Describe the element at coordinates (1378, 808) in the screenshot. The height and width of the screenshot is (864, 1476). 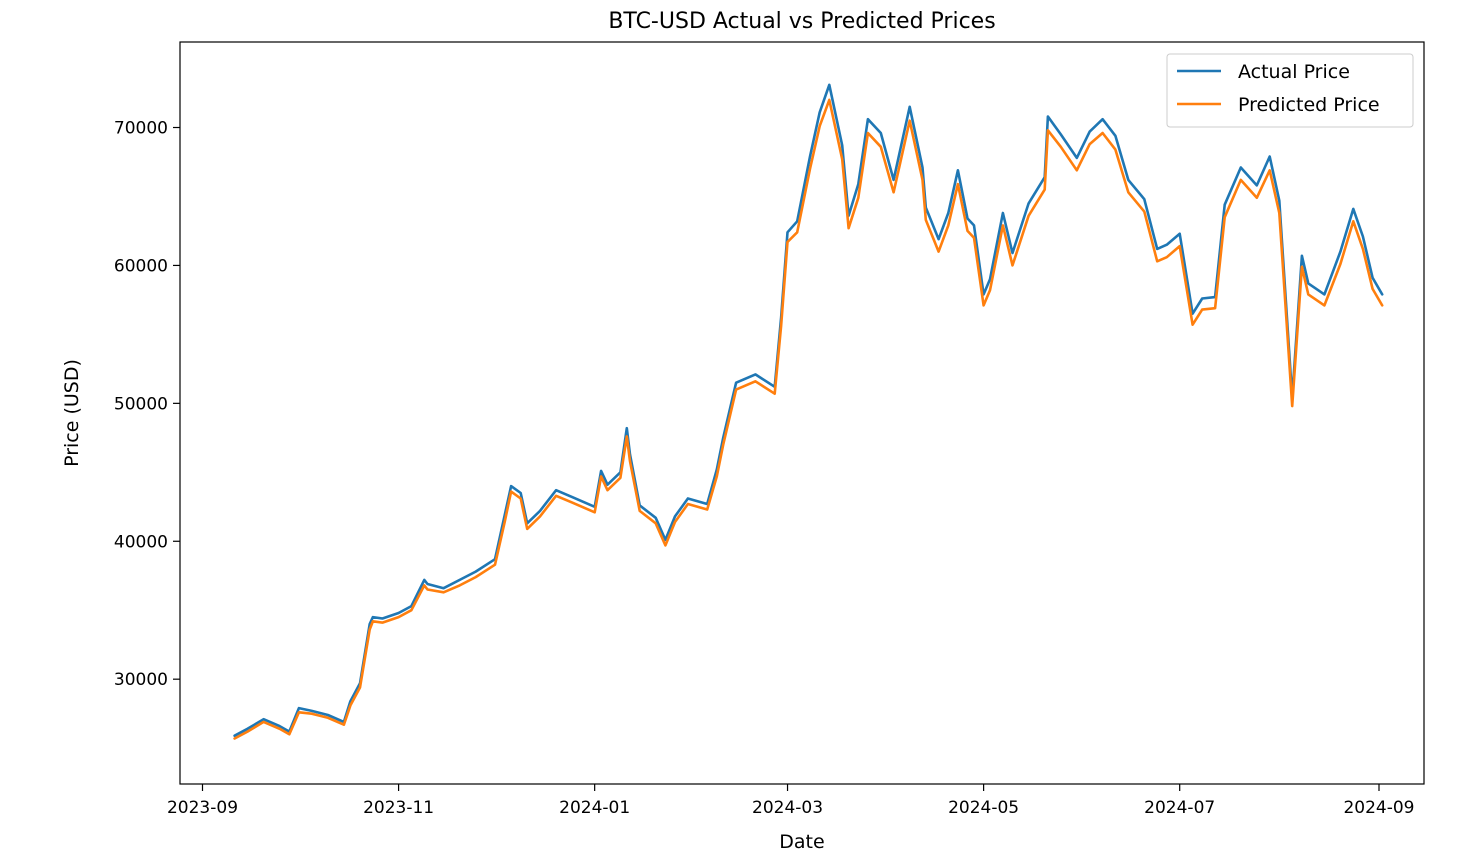
I see `x-tick-label: 2024-09` at that location.